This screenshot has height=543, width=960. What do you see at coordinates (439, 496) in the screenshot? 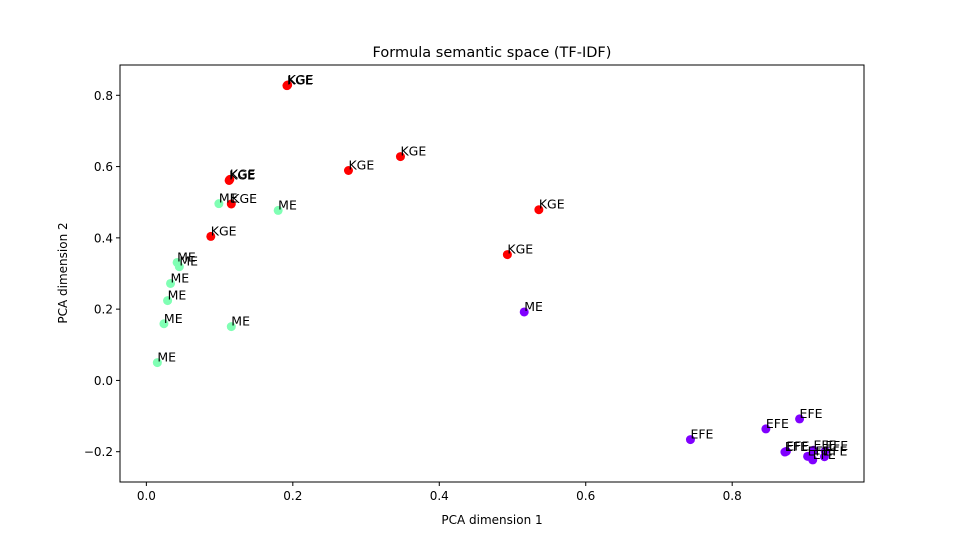
I see `x-tick-label: 0.4` at bounding box center [439, 496].